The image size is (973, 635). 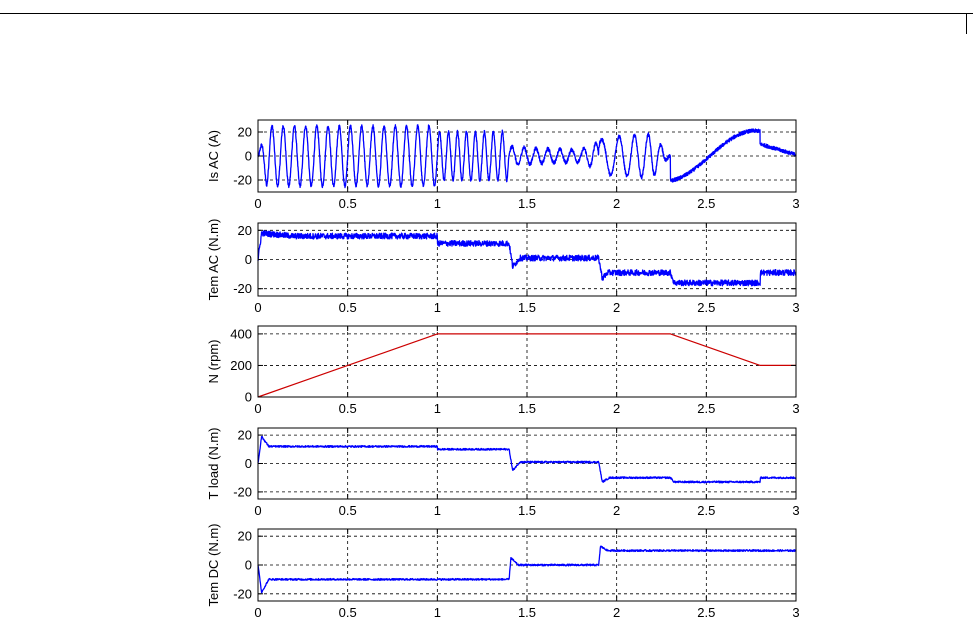 What do you see at coordinates (241, 333) in the screenshot?
I see `y-tick-label: 400` at bounding box center [241, 333].